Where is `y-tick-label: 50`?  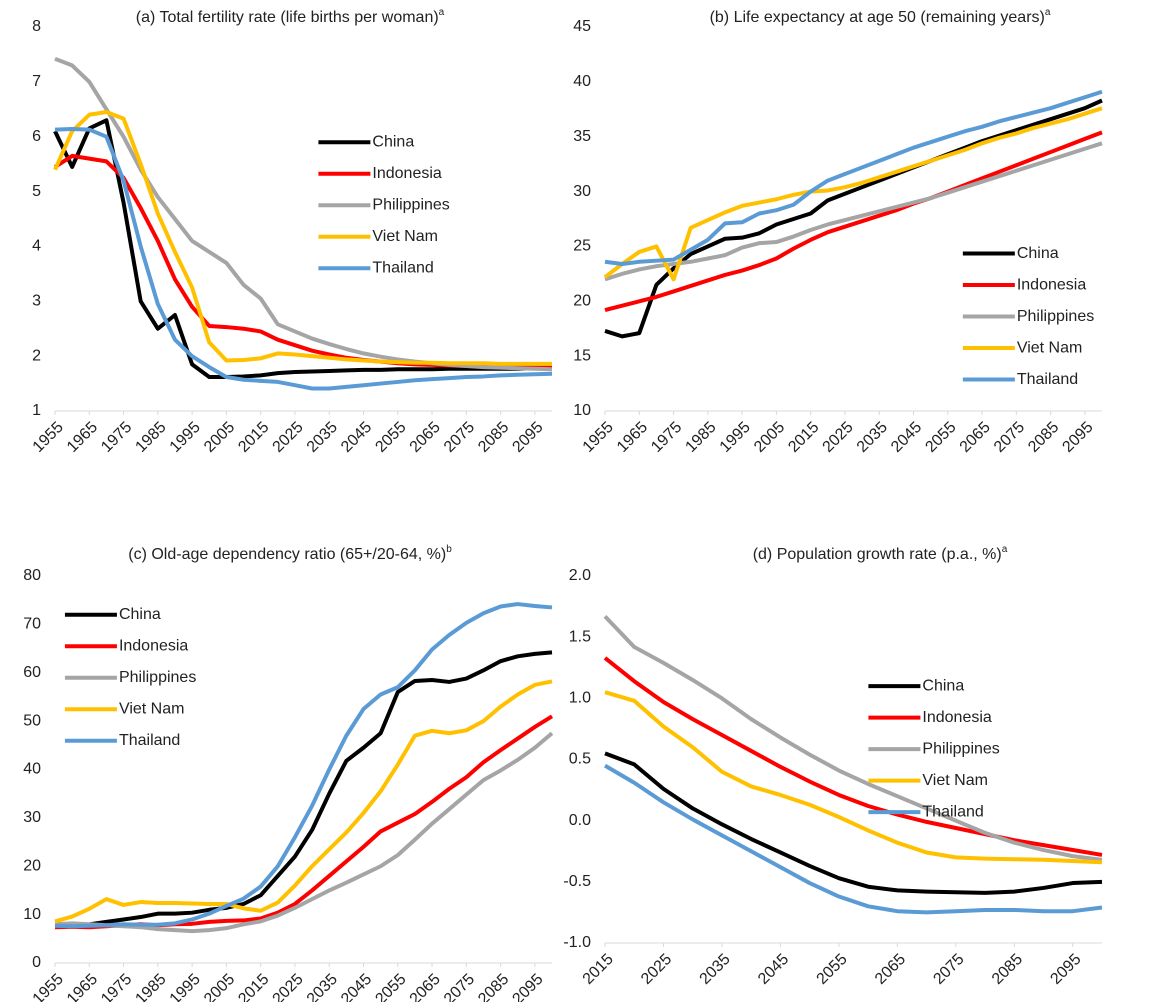
y-tick-label: 50 is located at coordinates (32, 720).